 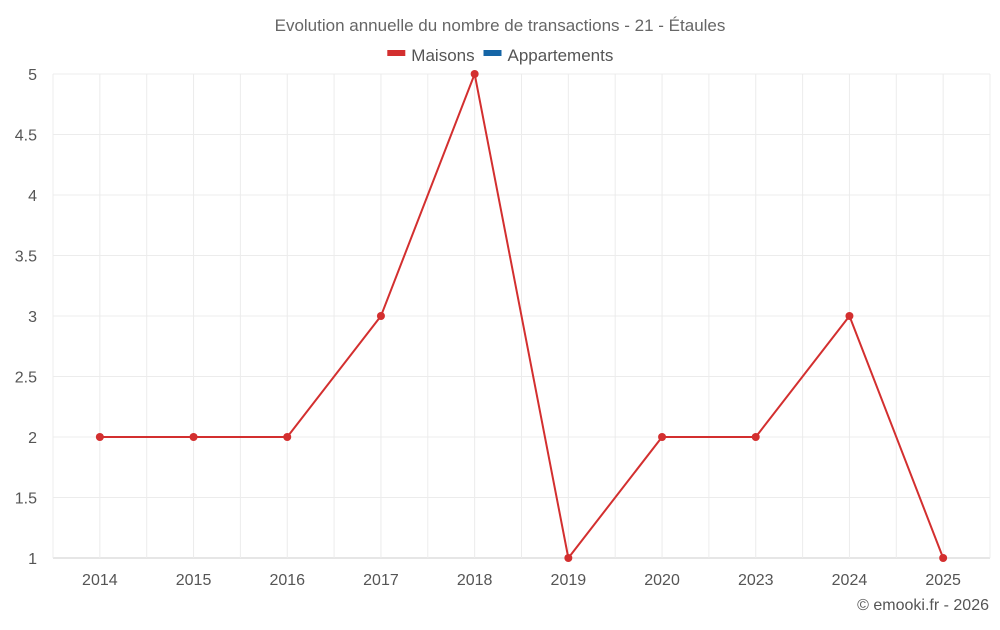 I want to click on x-tick-label: 2014, so click(x=100, y=580).